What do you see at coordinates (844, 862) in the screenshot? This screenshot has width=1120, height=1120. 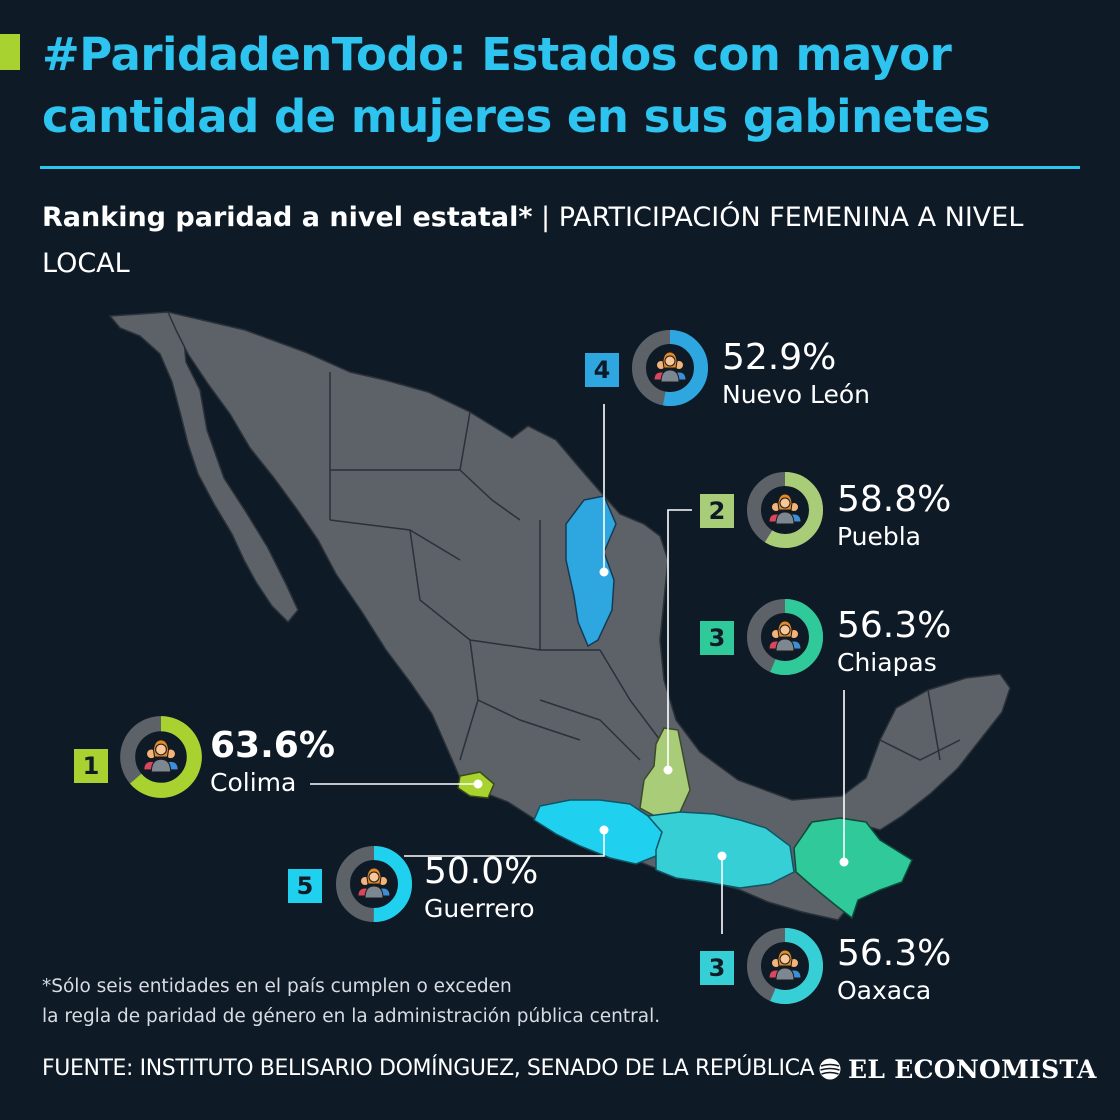 I see `marker-chiapas` at bounding box center [844, 862].